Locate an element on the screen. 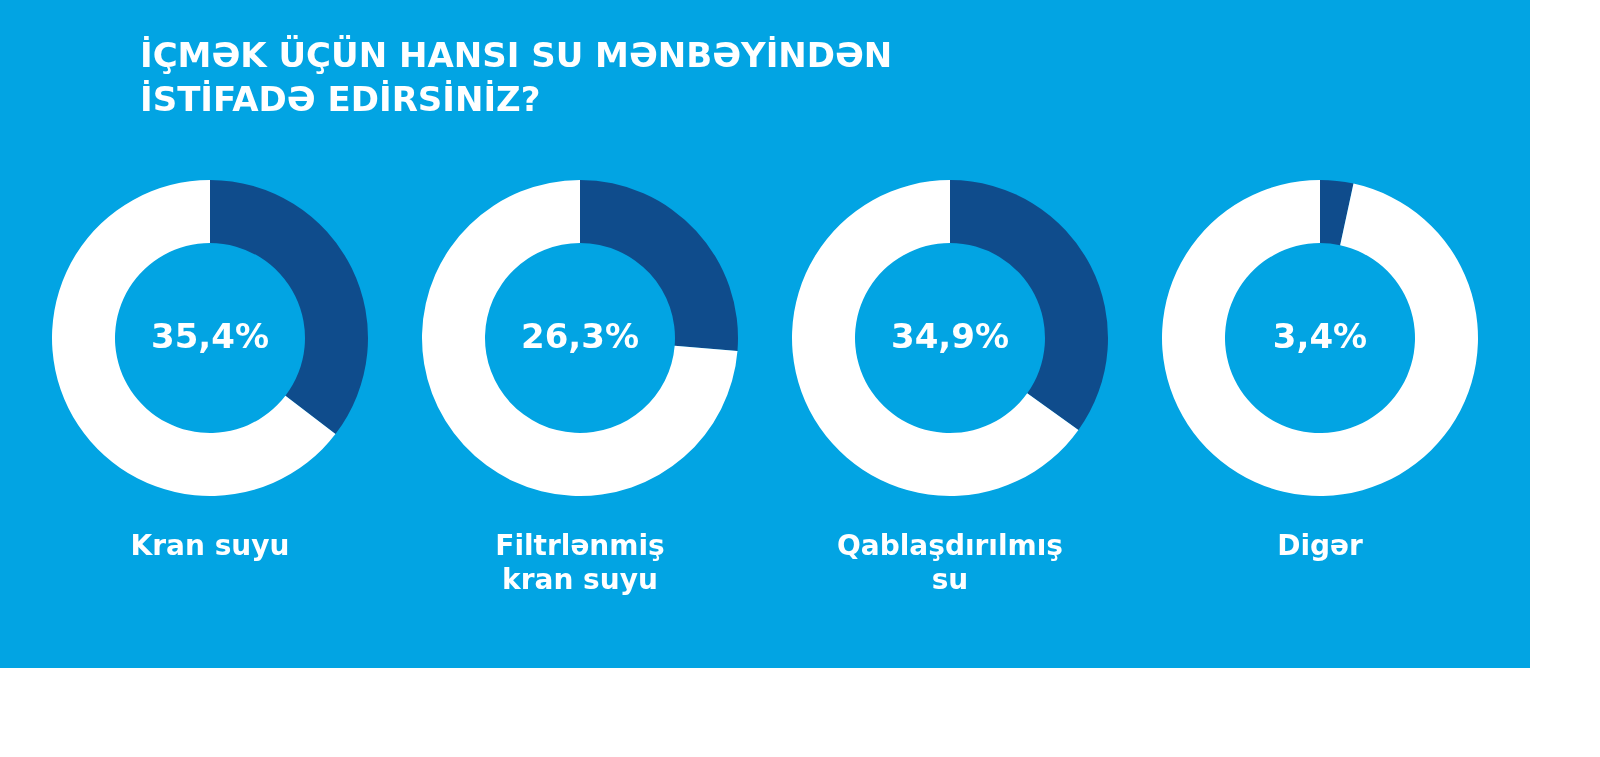 The image size is (1600, 757). data-label: 35,4% is located at coordinates (210, 336).